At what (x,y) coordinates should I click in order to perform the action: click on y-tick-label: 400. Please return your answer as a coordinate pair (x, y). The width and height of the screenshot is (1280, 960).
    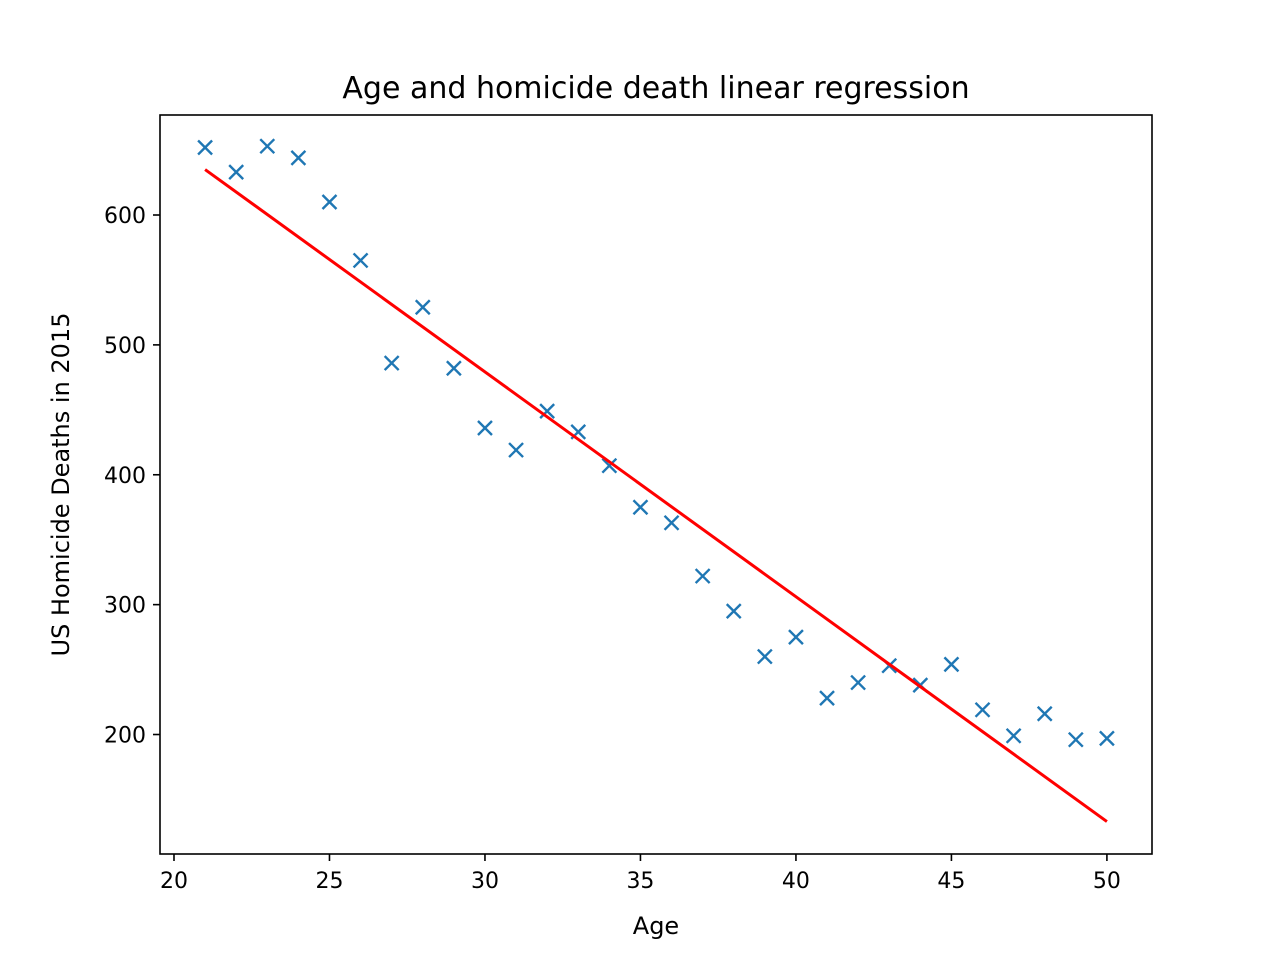
    Looking at the image, I should click on (125, 476).